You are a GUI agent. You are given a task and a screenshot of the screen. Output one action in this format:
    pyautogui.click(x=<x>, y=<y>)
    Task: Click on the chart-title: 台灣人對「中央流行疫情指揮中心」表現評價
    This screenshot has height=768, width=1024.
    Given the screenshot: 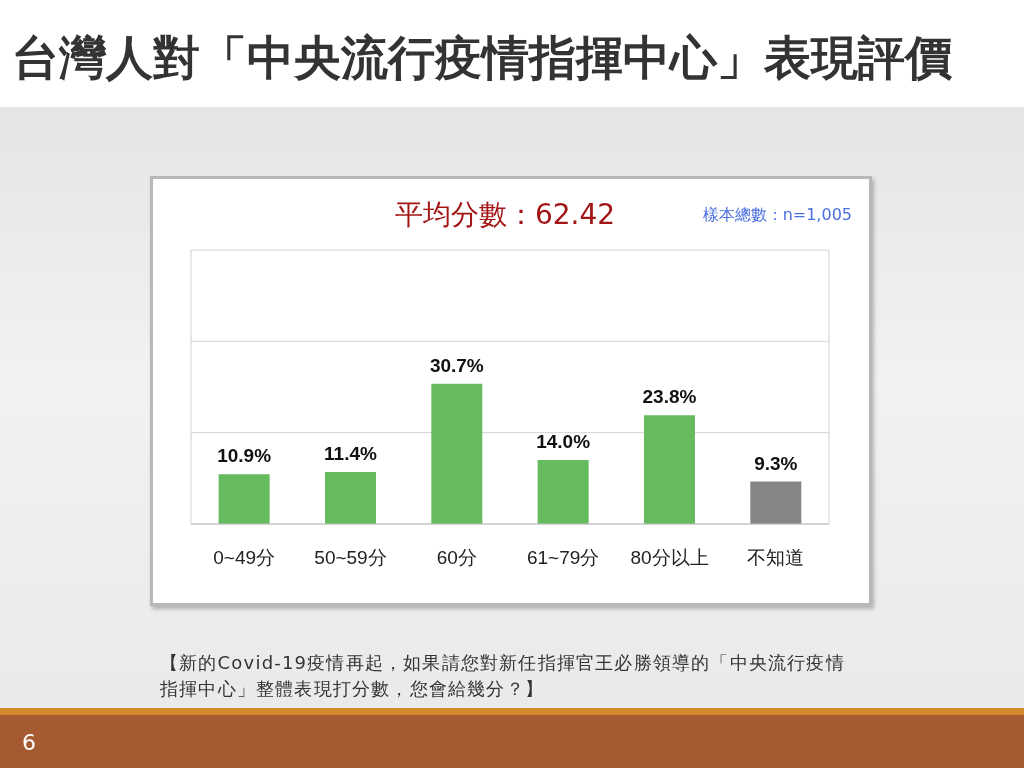 What is the action you would take?
    pyautogui.click(x=482, y=58)
    